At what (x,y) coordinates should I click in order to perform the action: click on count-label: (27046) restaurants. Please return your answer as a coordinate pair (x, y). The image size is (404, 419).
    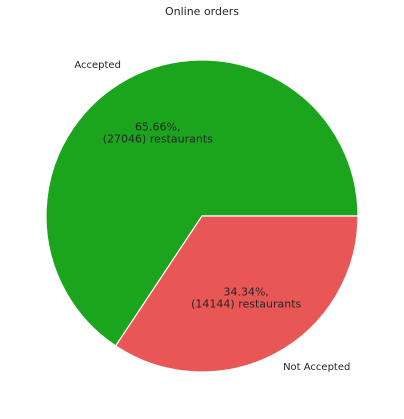
    Looking at the image, I should click on (158, 139).